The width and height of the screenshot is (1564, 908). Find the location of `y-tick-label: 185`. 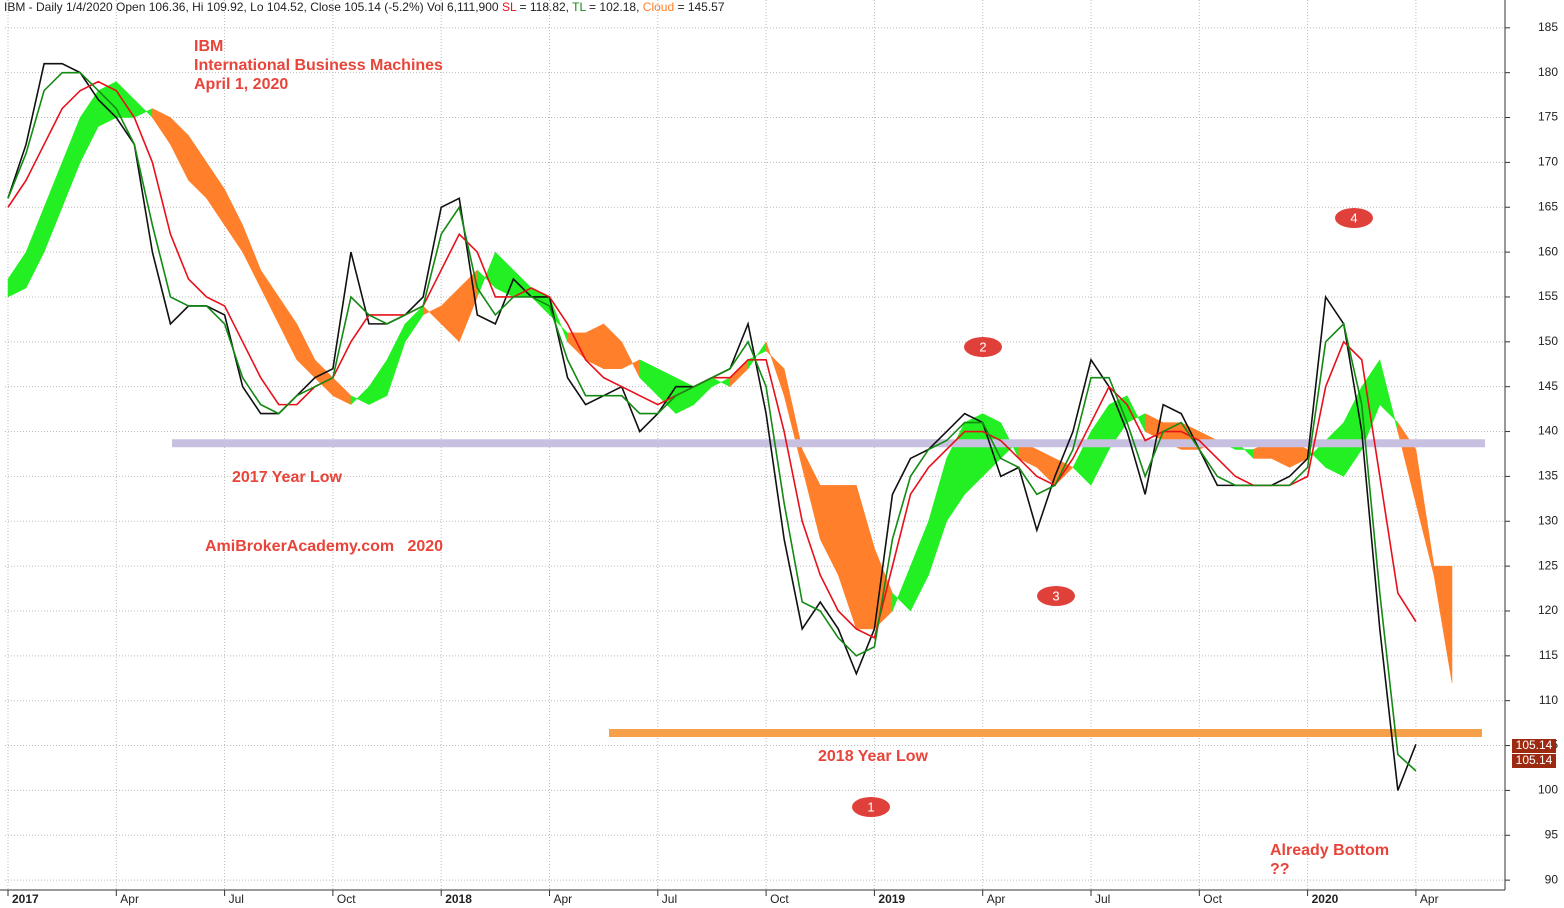

y-tick-label: 185 is located at coordinates (1548, 27).